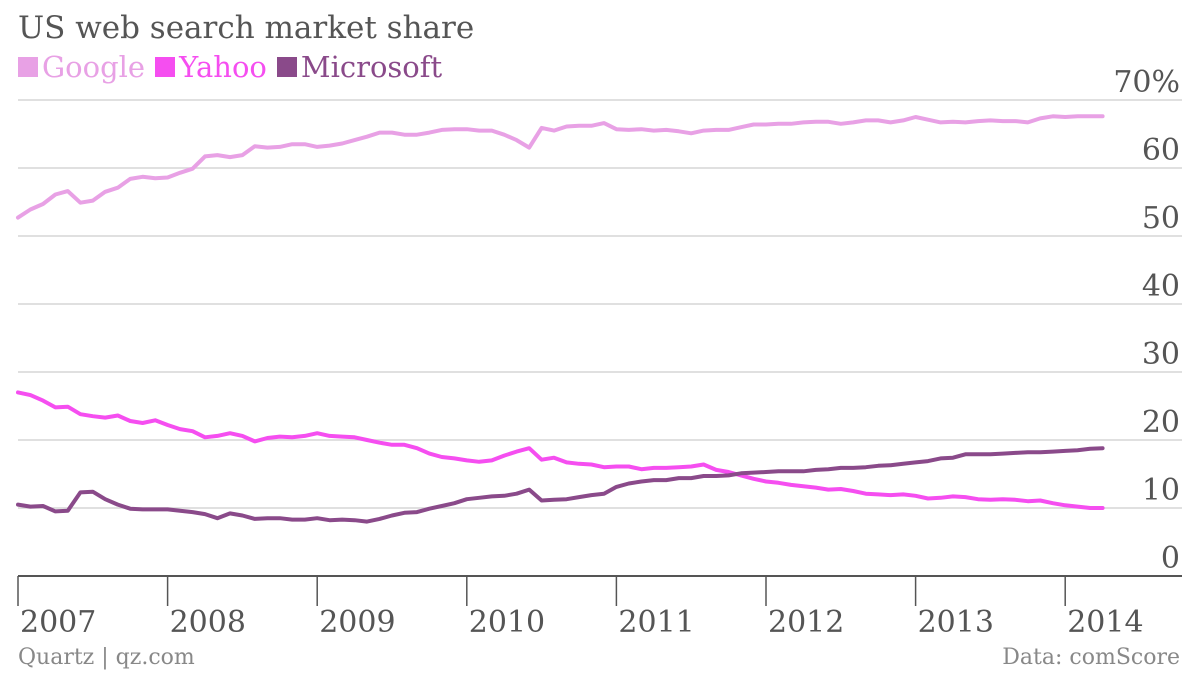  Describe the element at coordinates (1146, 82) in the screenshot. I see `y-tick-label-70: 70%` at that location.